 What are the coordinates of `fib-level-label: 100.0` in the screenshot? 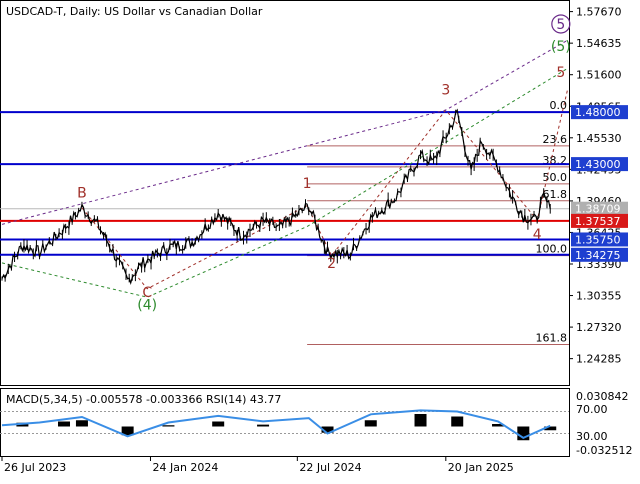 It's located at (552, 249).